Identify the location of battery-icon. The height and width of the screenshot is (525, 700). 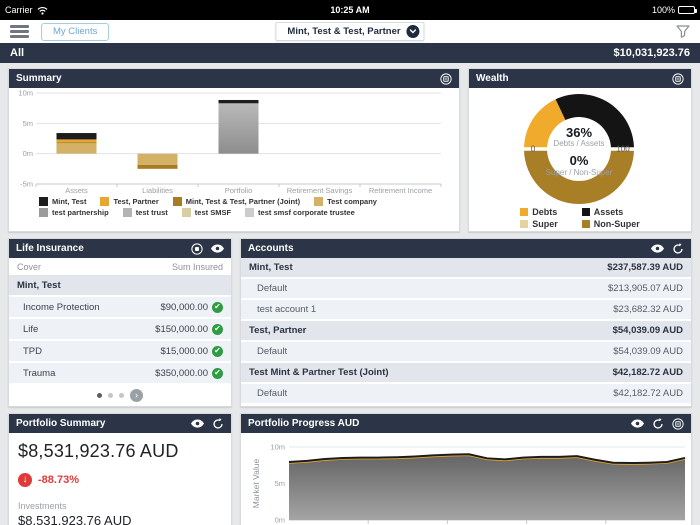
(687, 10).